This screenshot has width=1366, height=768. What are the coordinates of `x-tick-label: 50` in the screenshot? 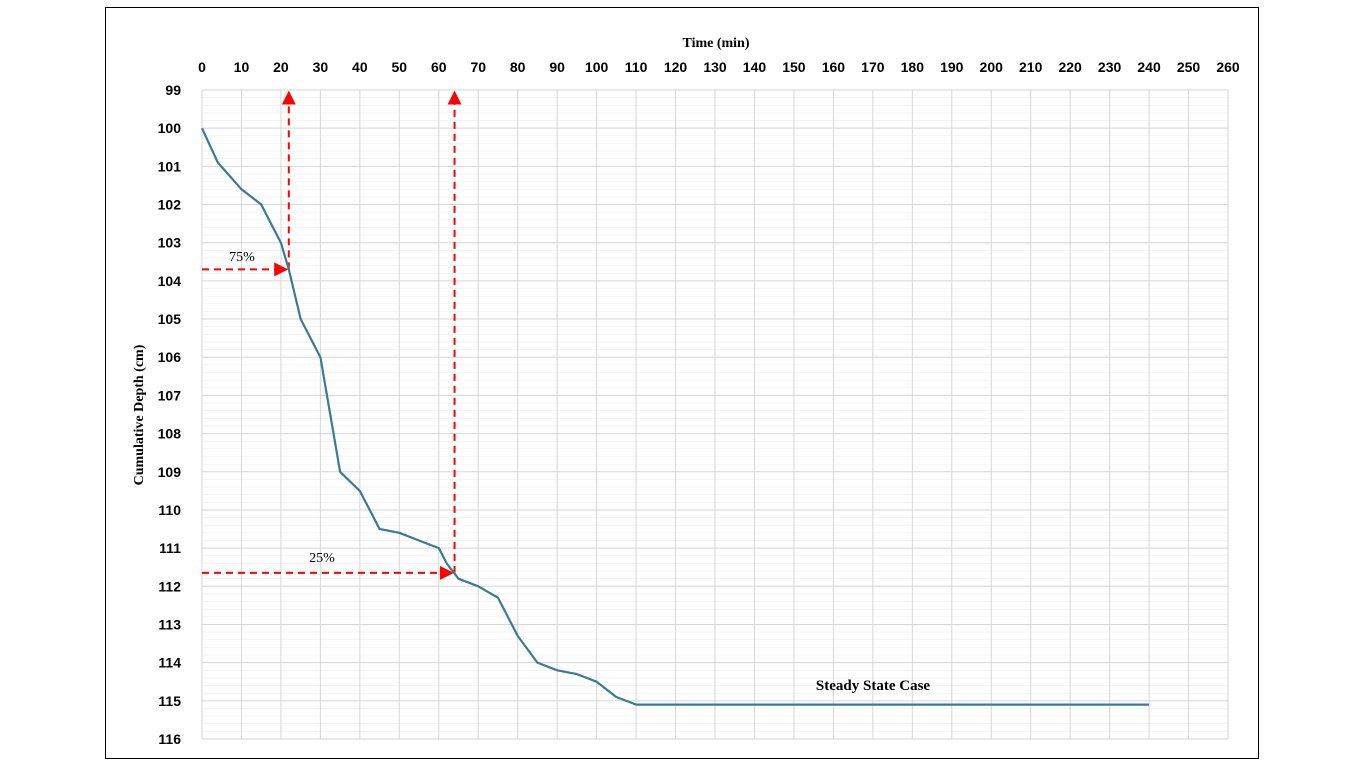 It's located at (400, 67).